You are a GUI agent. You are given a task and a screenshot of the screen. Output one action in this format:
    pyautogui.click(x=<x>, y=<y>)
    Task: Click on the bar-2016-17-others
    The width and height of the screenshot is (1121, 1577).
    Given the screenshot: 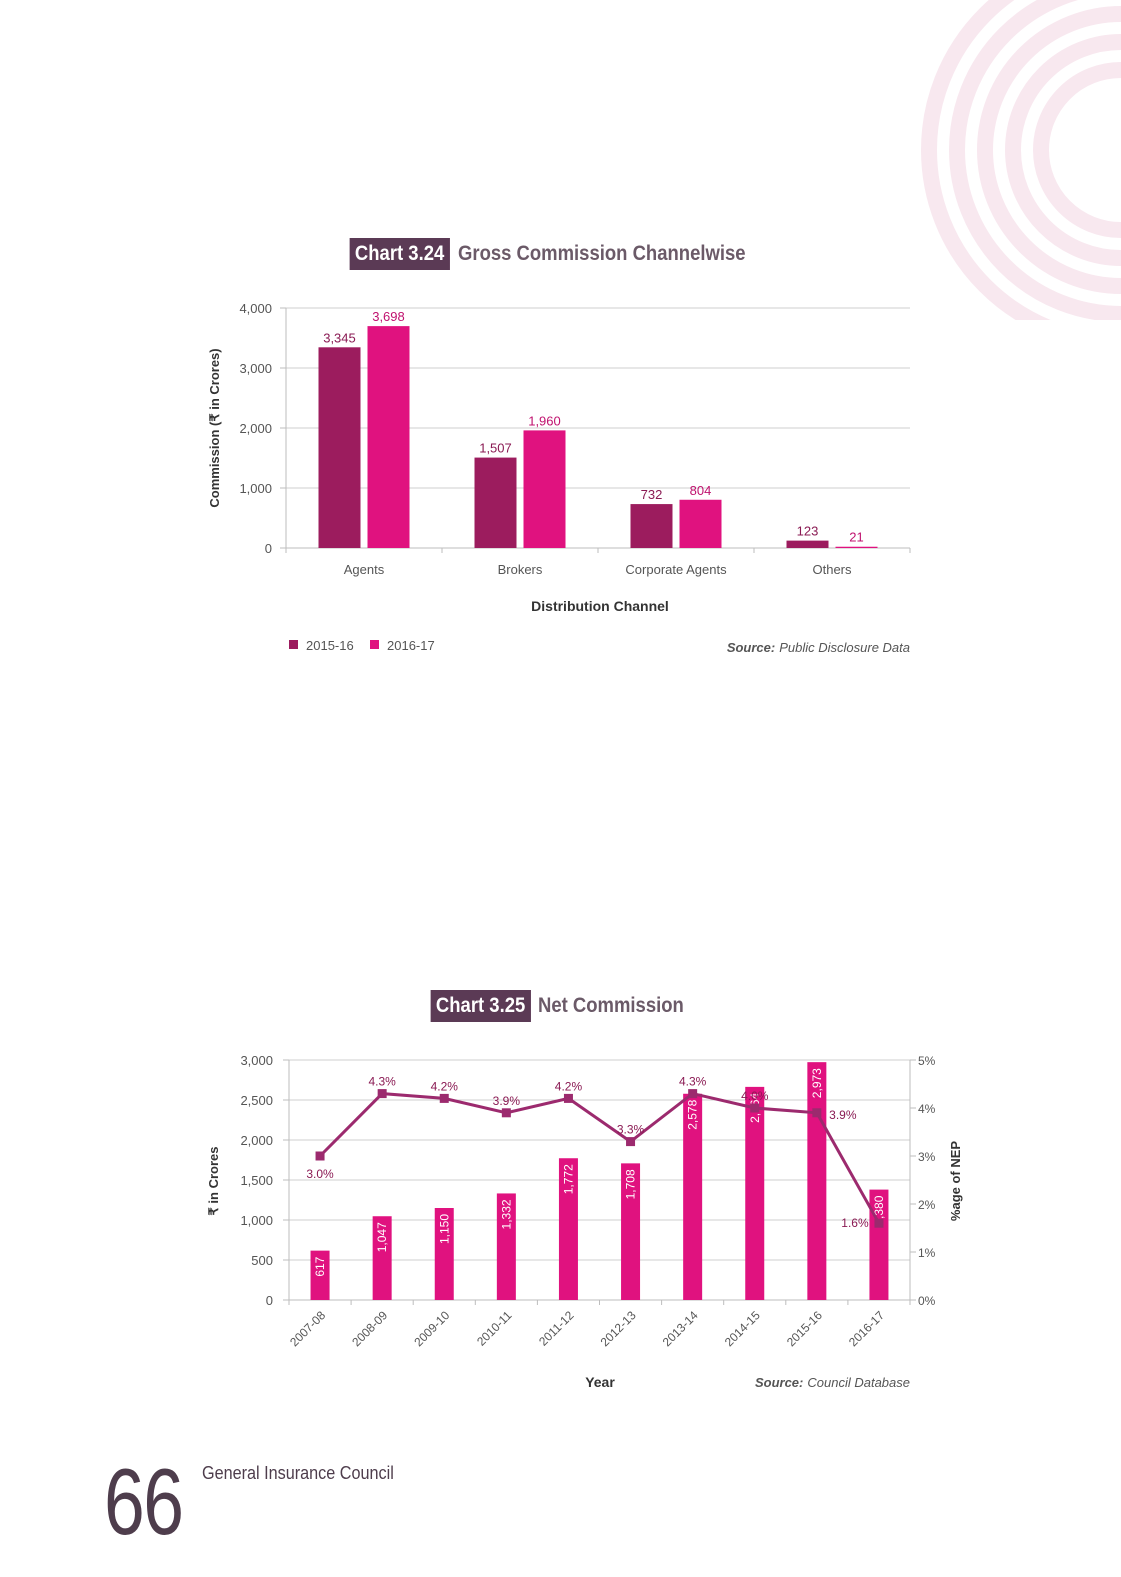 What is the action you would take?
    pyautogui.click(x=856, y=547)
    